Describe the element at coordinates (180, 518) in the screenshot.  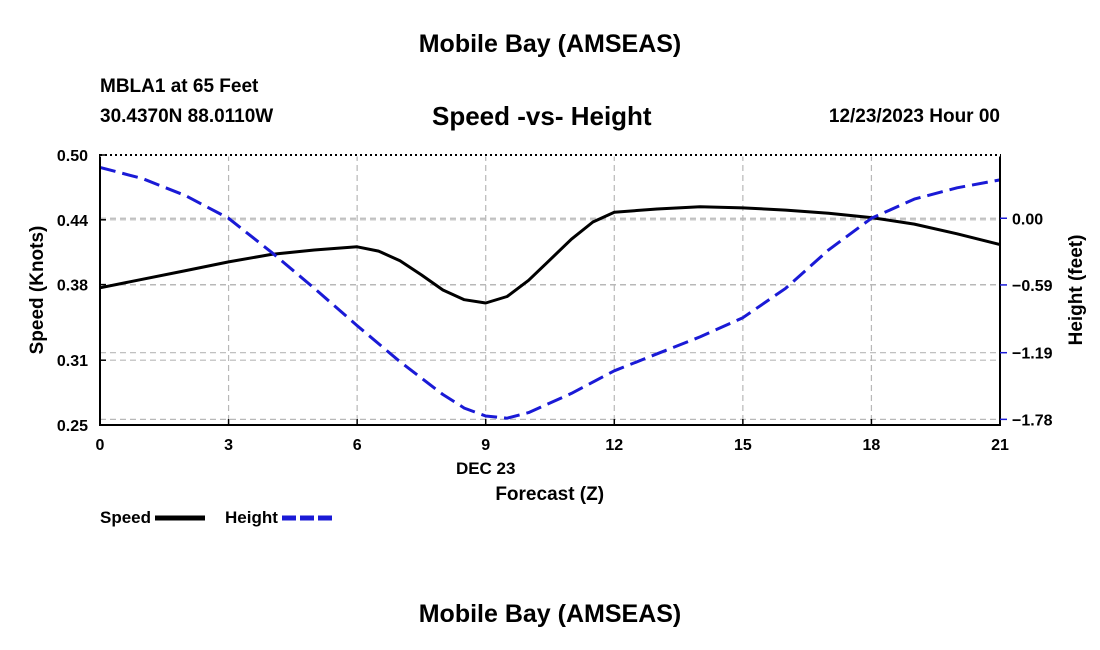
I see `legend-swatch-speed` at that location.